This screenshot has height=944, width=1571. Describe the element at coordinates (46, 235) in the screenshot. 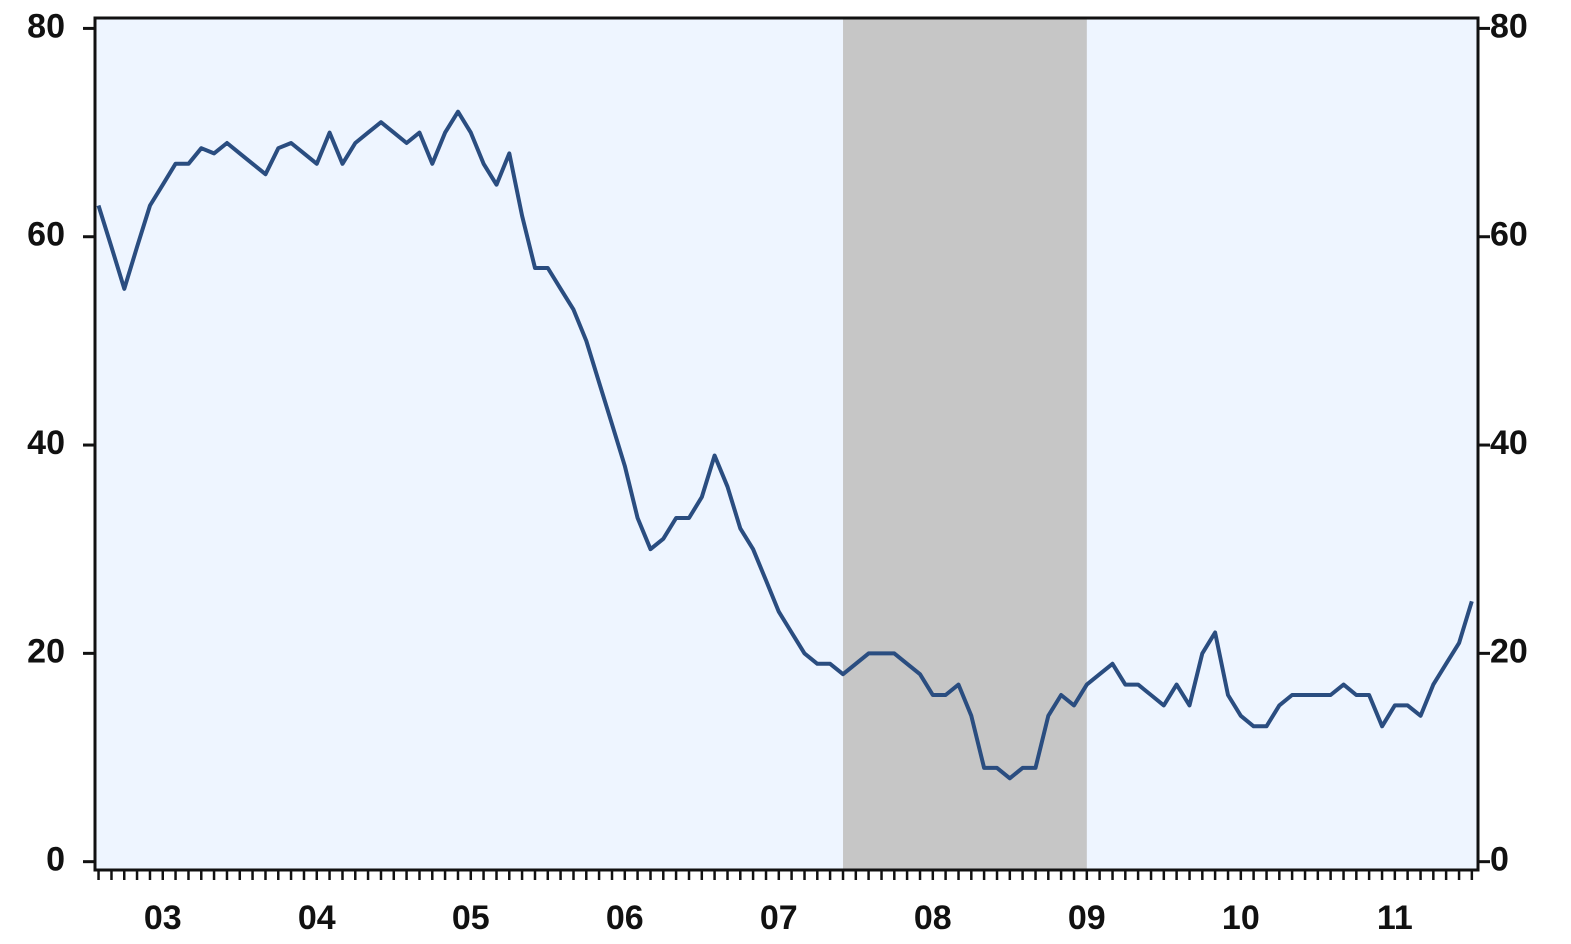

I see `y-tick-label: 60` at that location.